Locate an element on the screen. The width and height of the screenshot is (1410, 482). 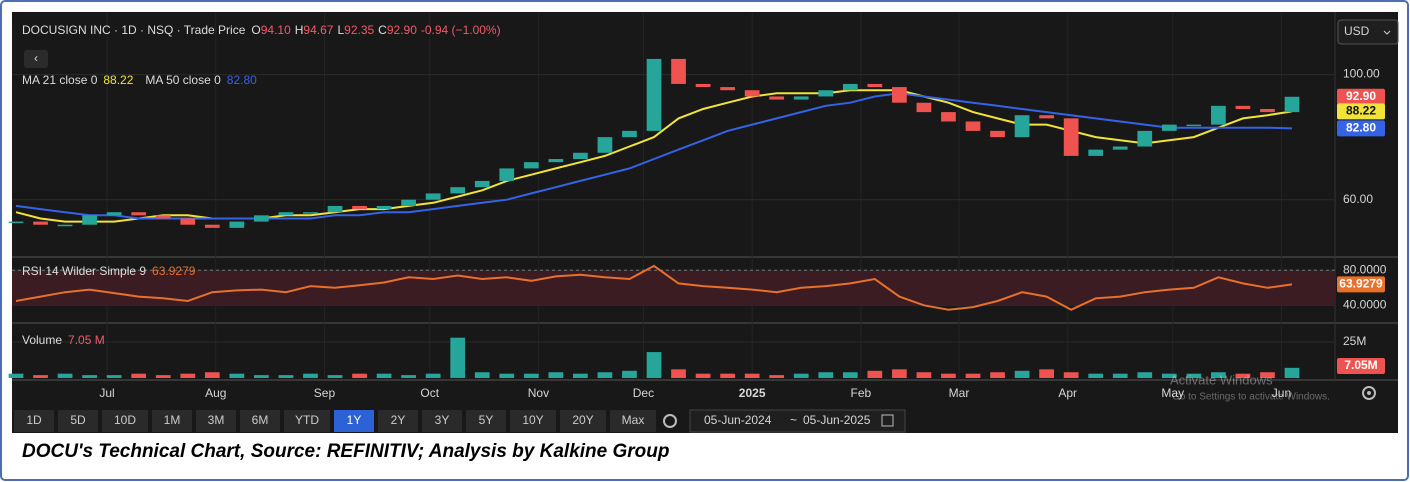
ohlc-value: 92.35 is located at coordinates (359, 30).